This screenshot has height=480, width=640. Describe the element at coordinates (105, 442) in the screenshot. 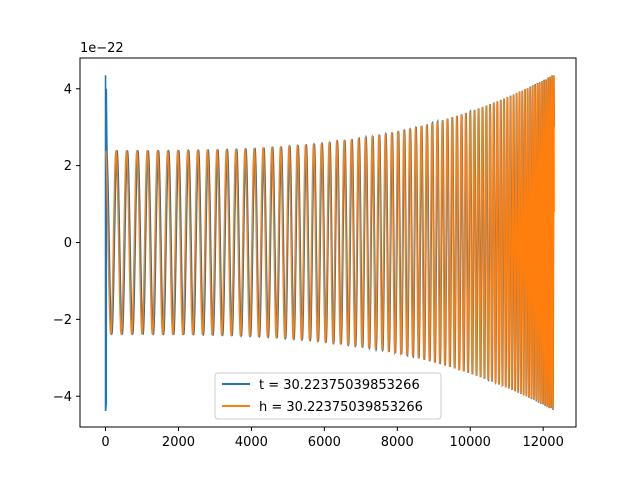

I see `x-tick-label: 0` at that location.